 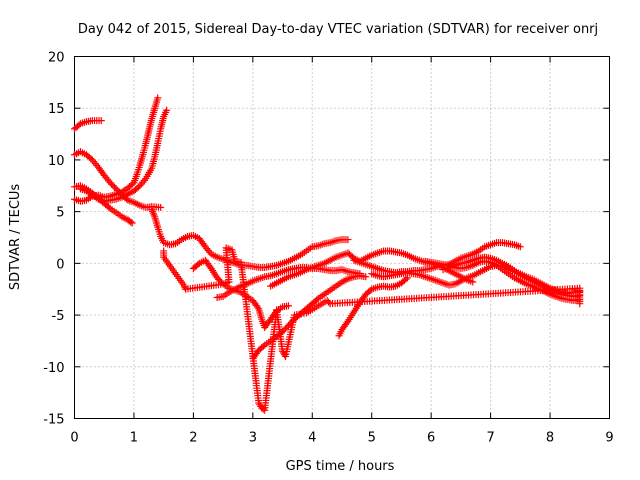 What do you see at coordinates (609, 438) in the screenshot?
I see `x-tick-label: 9` at bounding box center [609, 438].